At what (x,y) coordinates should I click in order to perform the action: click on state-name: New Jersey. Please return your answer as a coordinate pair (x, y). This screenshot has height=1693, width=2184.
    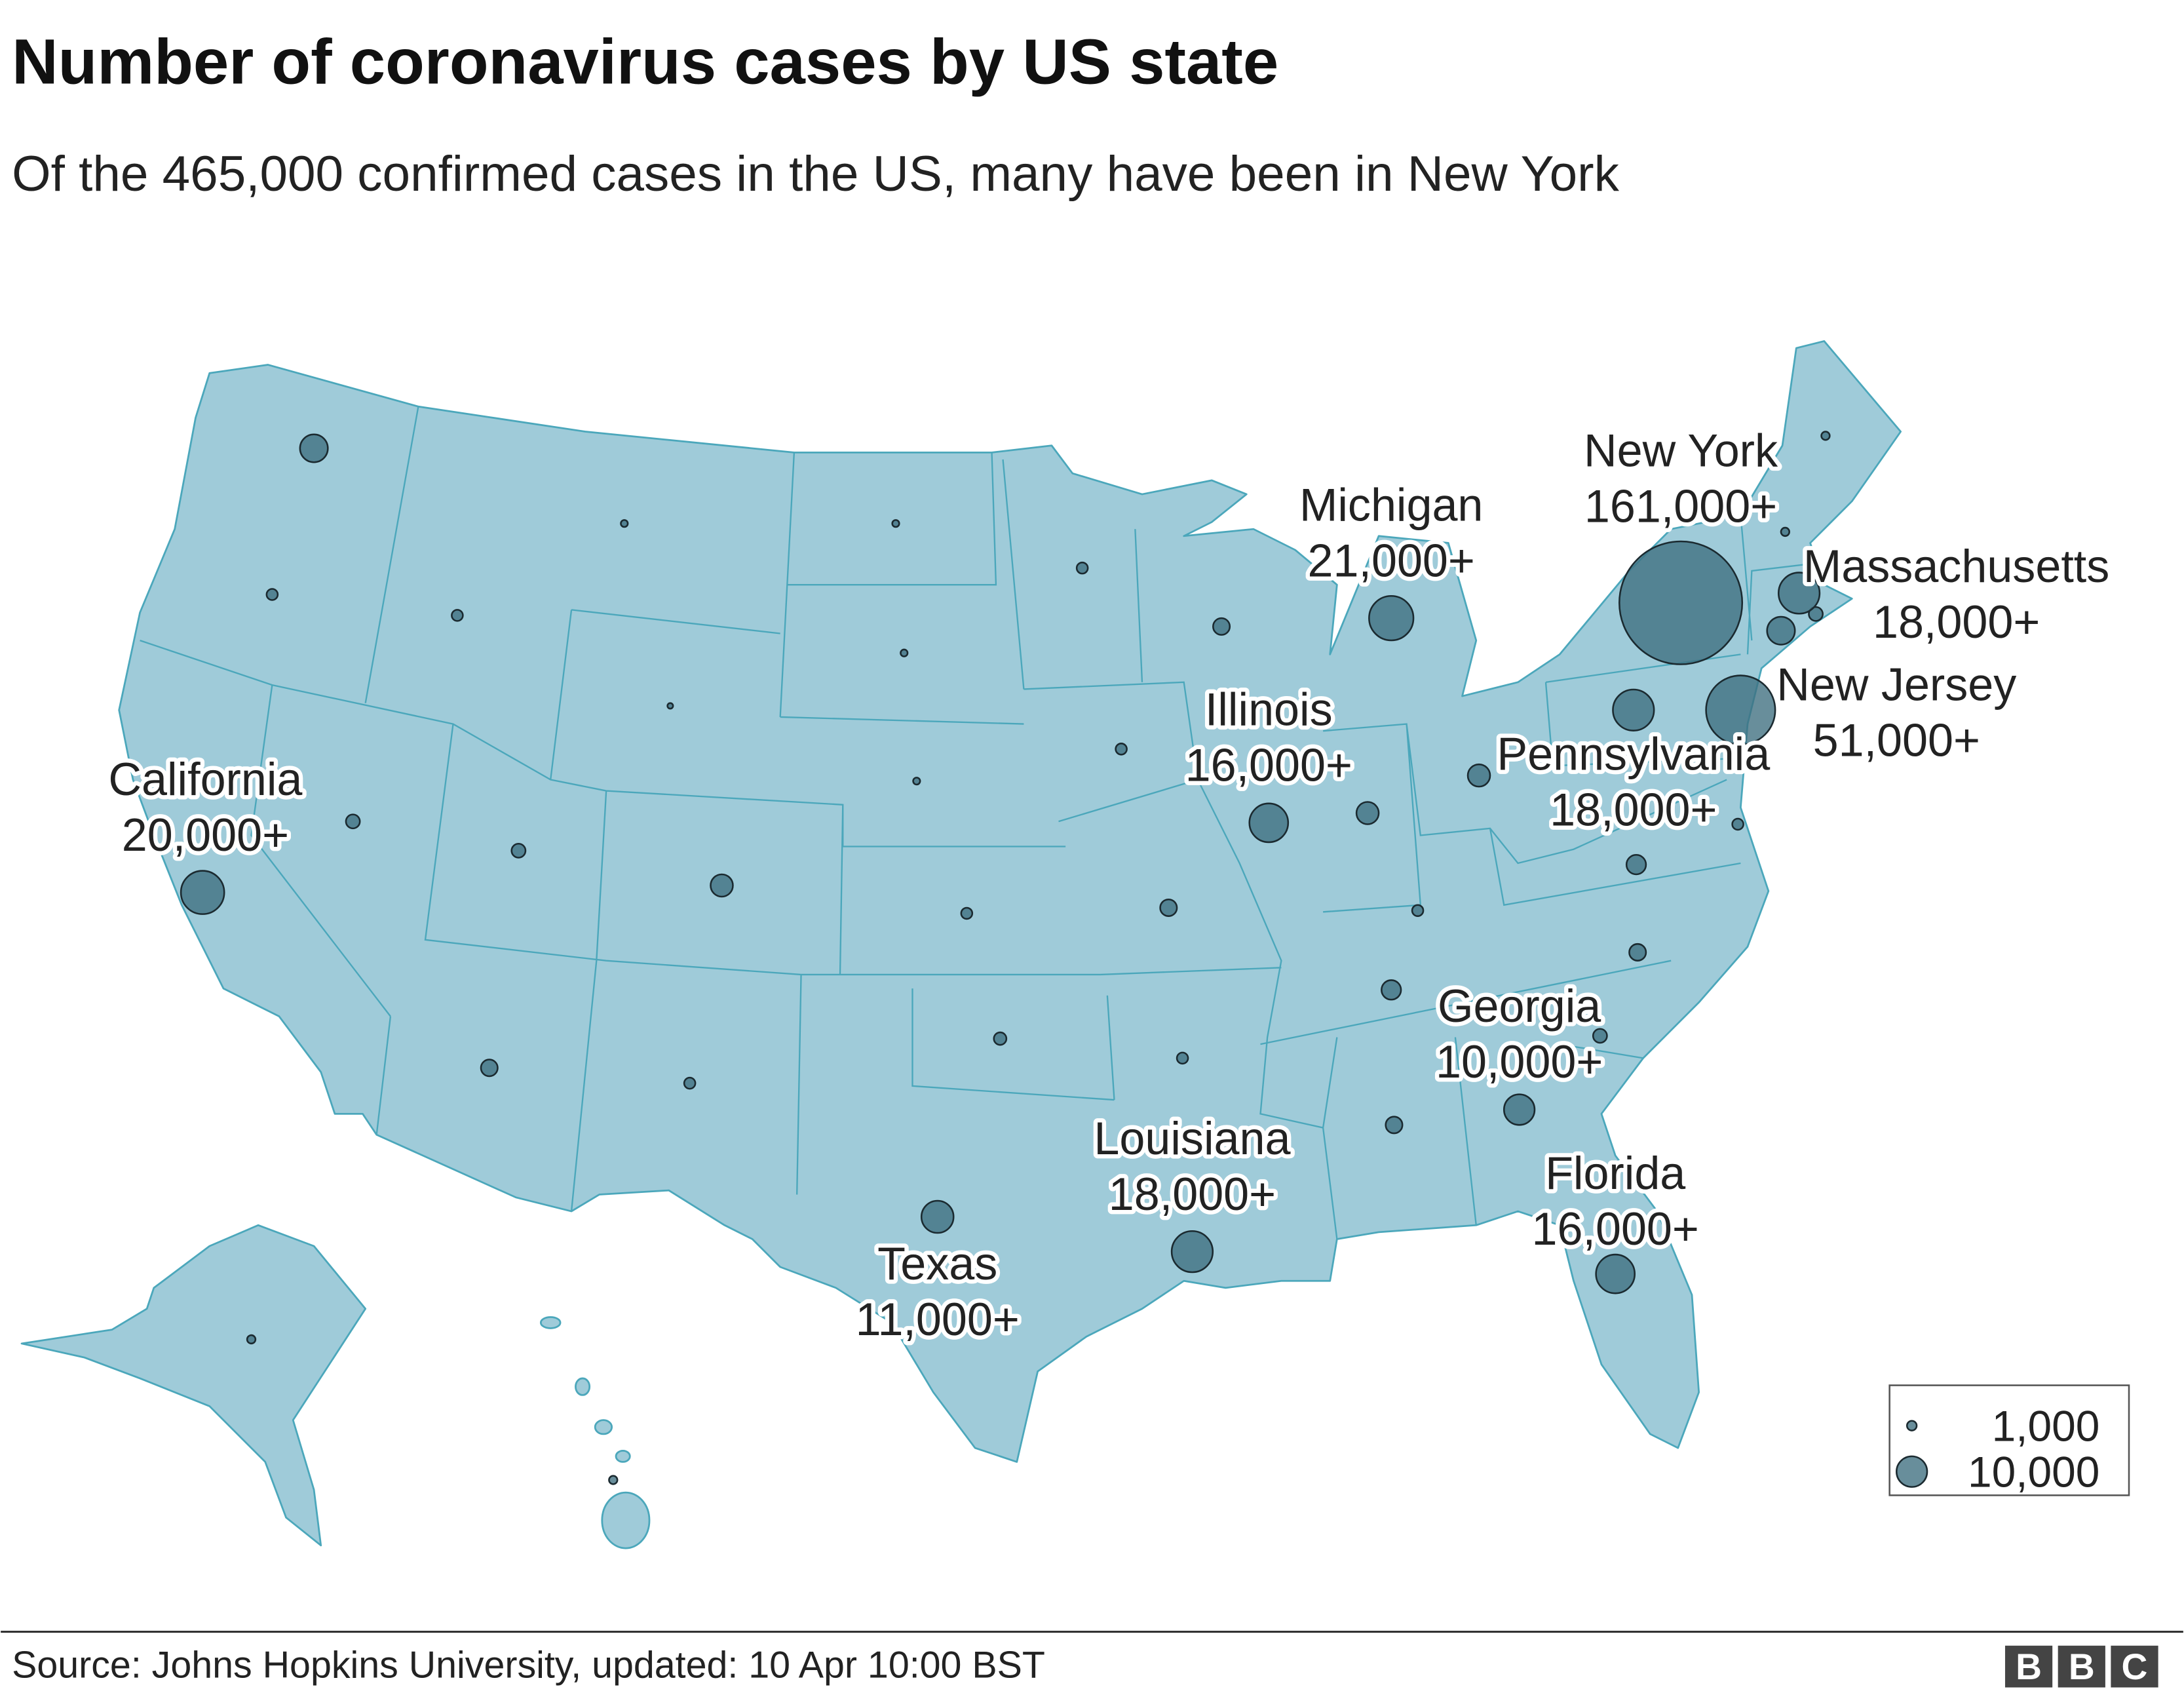
    Looking at the image, I should click on (1896, 684).